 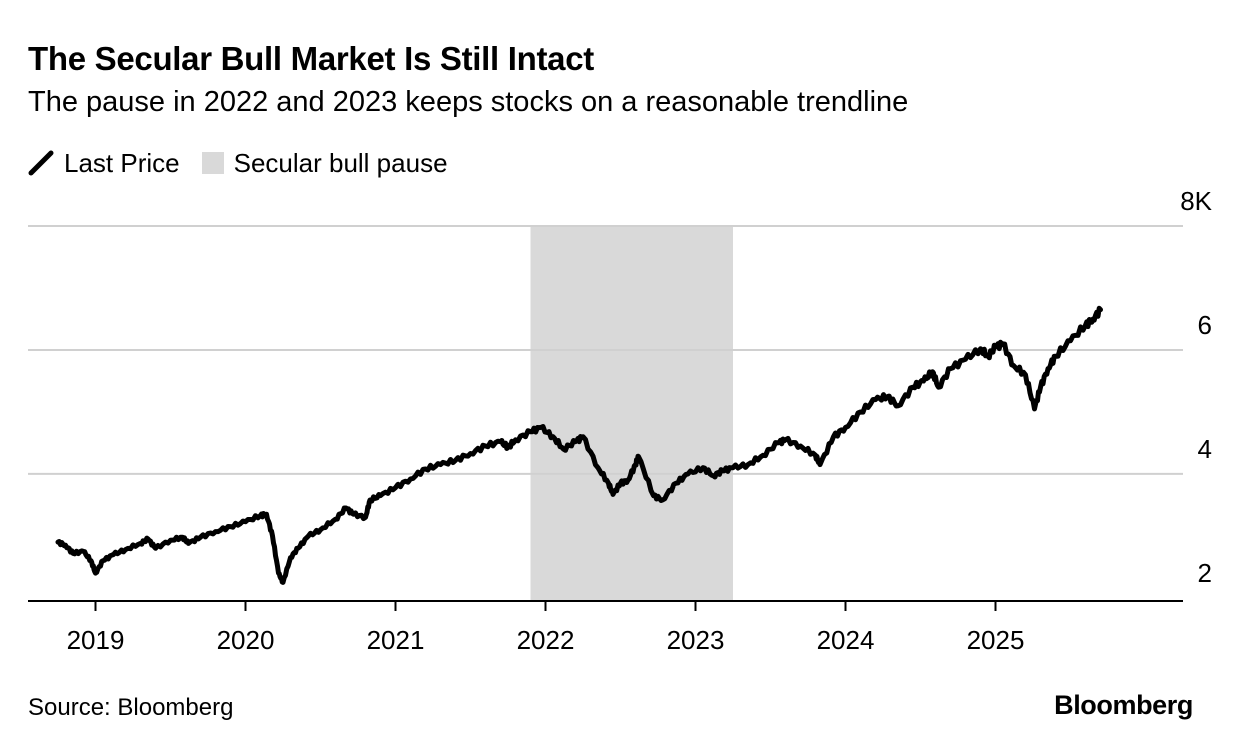 What do you see at coordinates (212, 163) in the screenshot?
I see `shade-swatch-icon` at bounding box center [212, 163].